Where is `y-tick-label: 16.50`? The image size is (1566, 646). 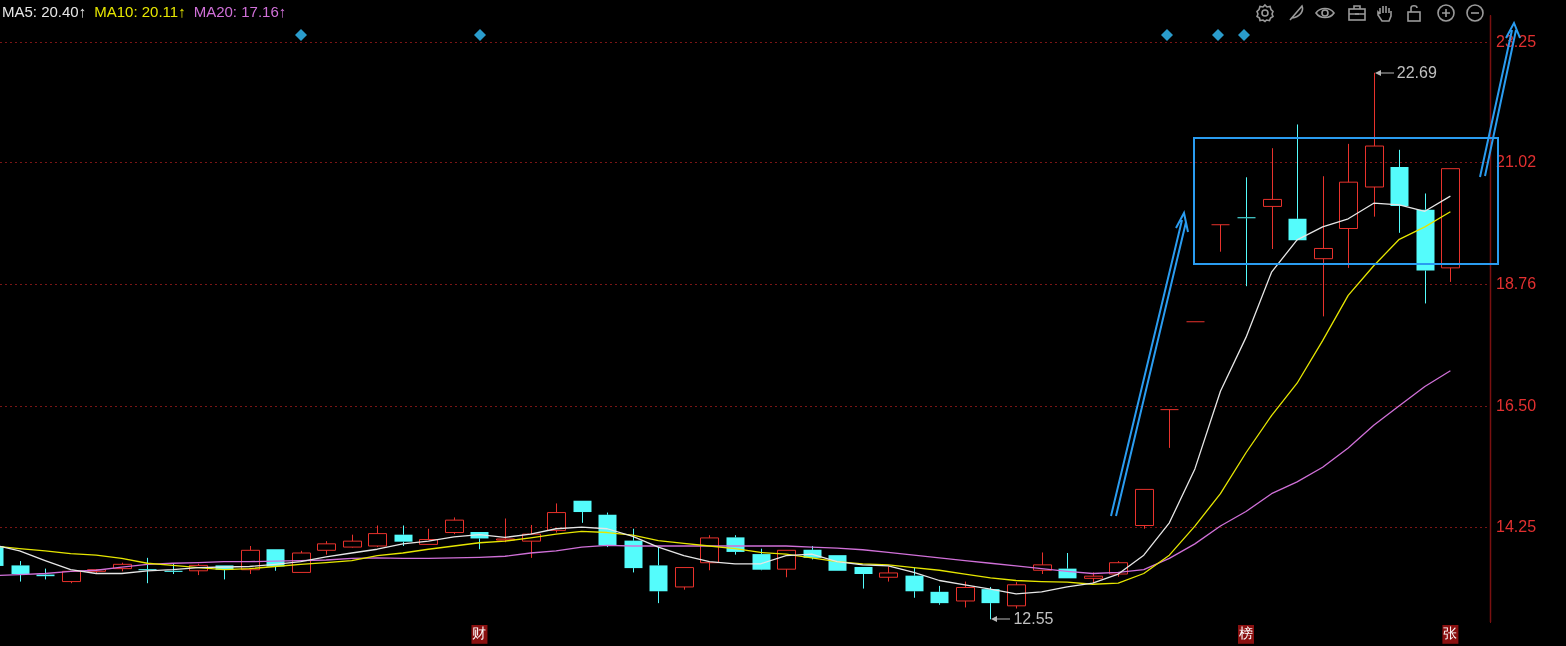
y-tick-label: 16.50 is located at coordinates (1516, 405).